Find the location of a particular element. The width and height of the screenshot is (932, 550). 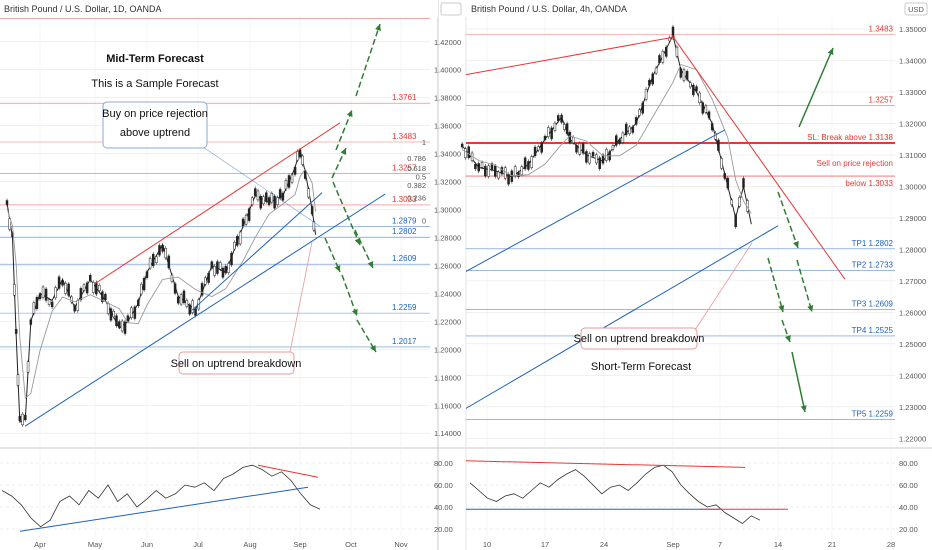

right-level-label: TP1 1.2802 is located at coordinates (873, 243).